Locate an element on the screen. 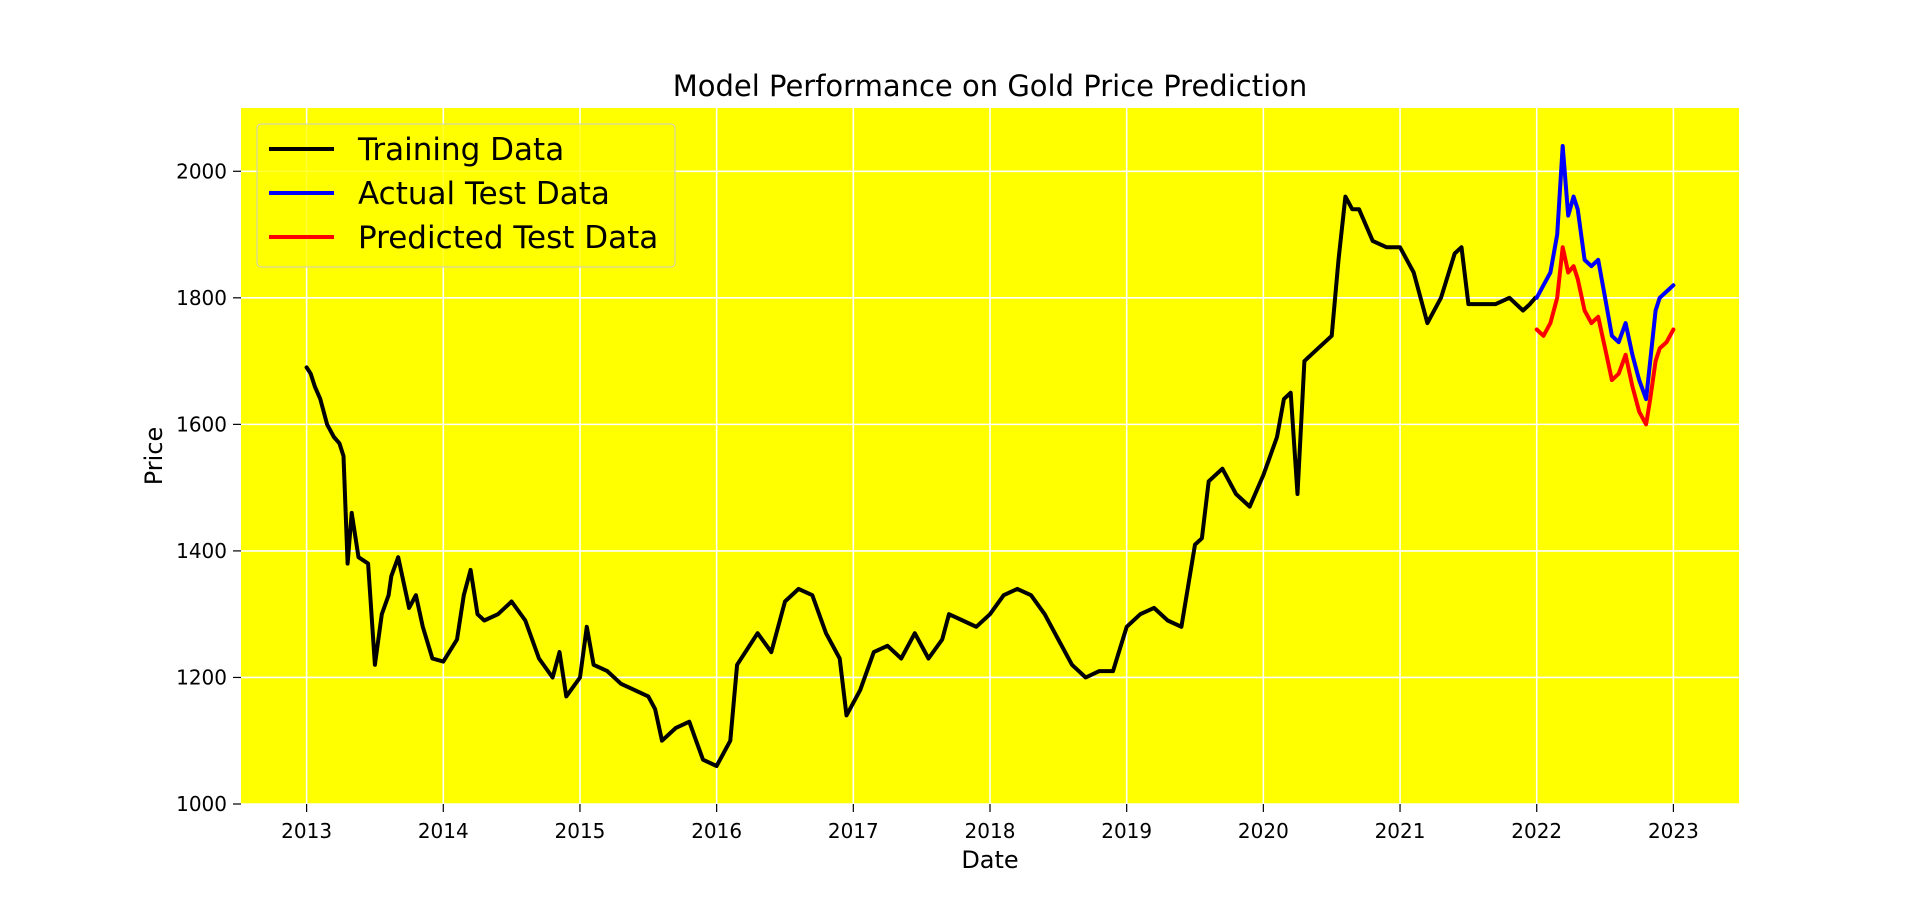 The image size is (1924, 900). x-axis-label: Date is located at coordinates (989, 860).